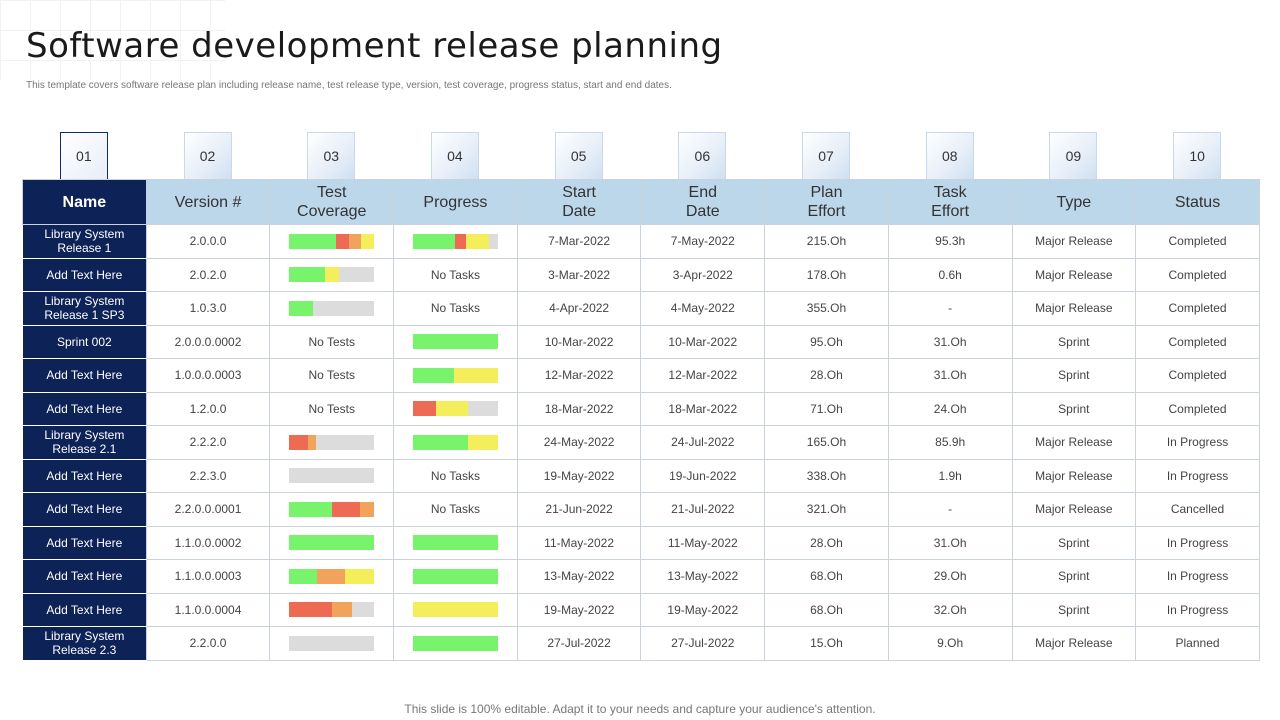 Image resolution: width=1280 pixels, height=720 pixels. What do you see at coordinates (703, 341) in the screenshot?
I see `end-cell: 10-Mar-2022` at bounding box center [703, 341].